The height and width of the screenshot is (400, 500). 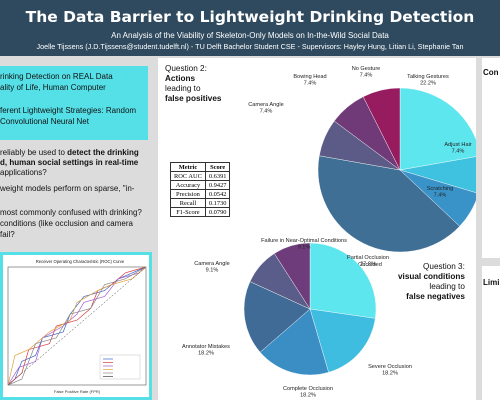 What do you see at coordinates (366, 72) in the screenshot?
I see `fp-pie-slice-label: No Gesture 7.4%` at bounding box center [366, 72].